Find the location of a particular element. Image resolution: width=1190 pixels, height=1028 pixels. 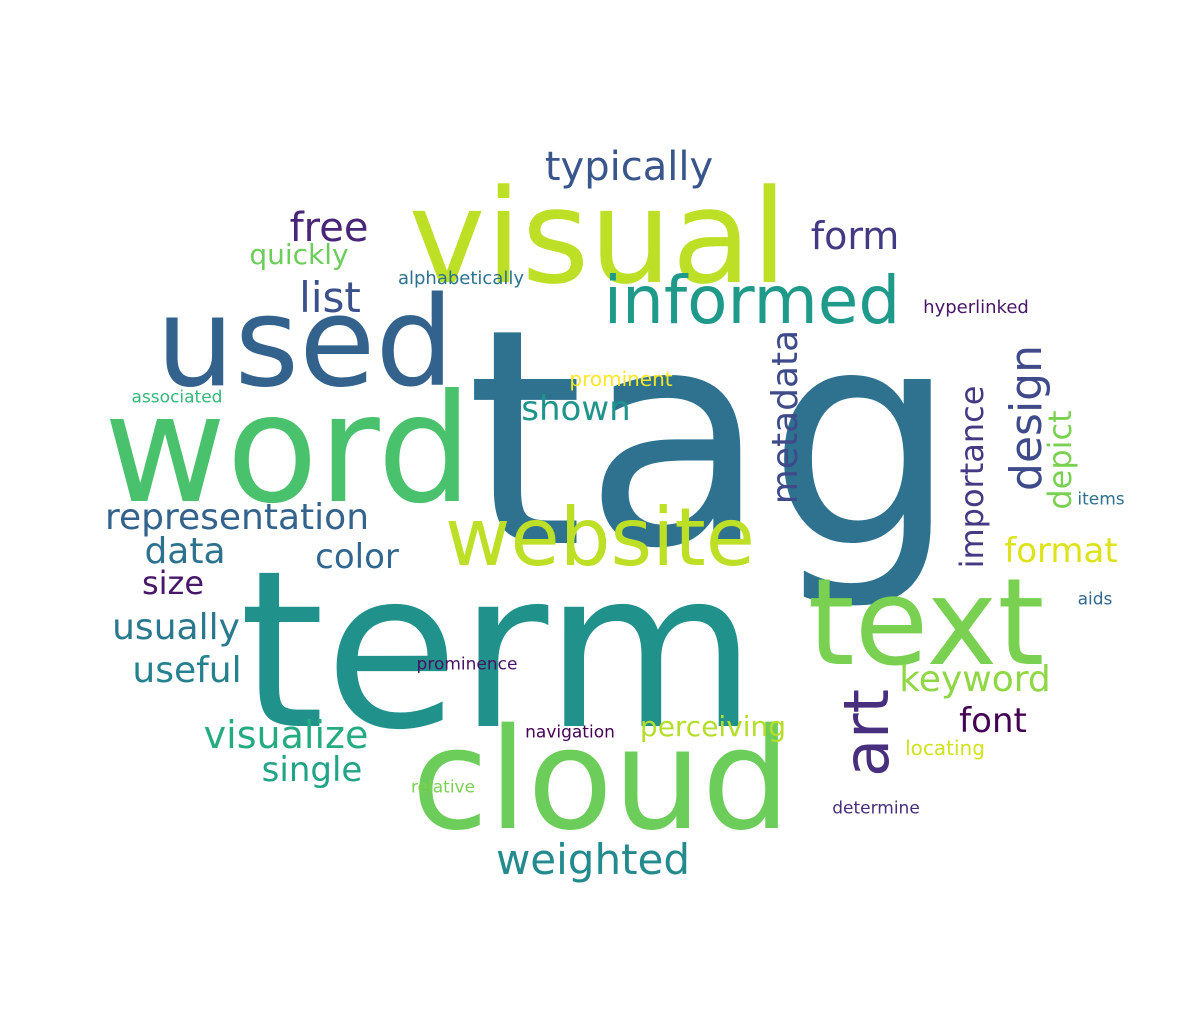

word-quickly: quickly is located at coordinates (299, 254).